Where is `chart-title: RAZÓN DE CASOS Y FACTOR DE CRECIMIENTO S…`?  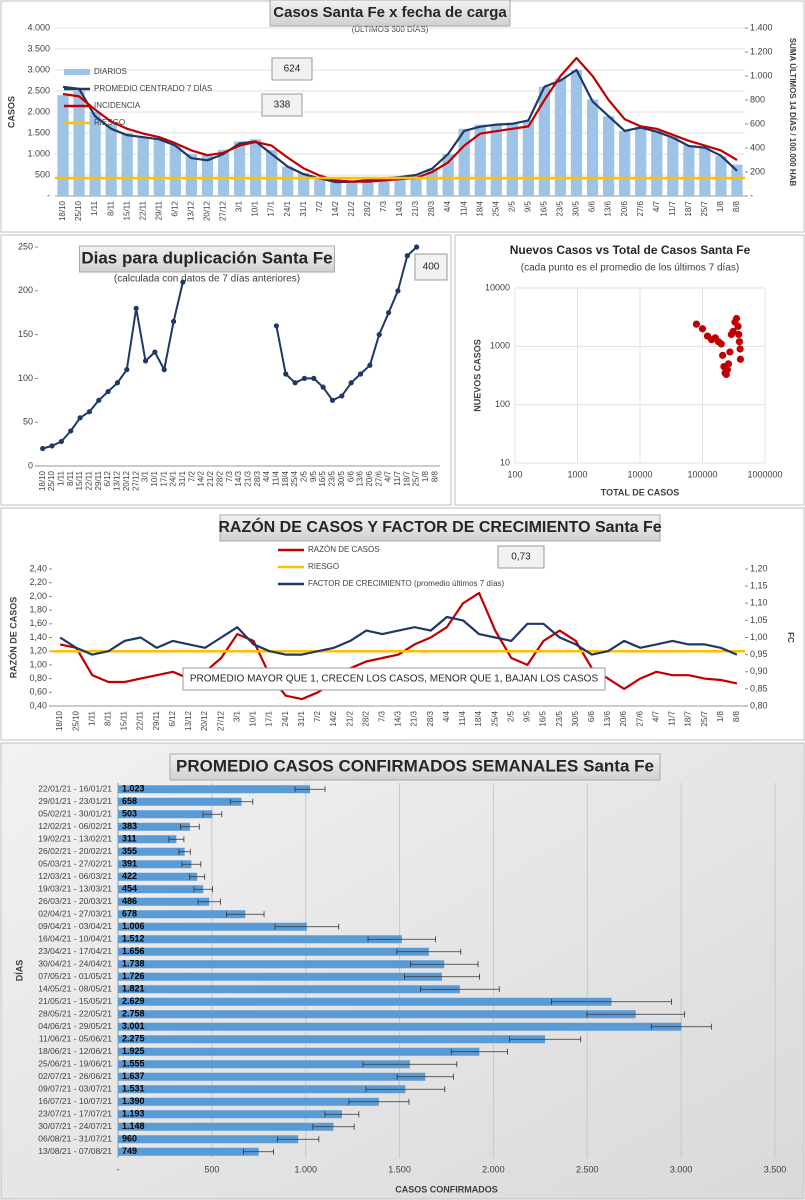
chart-title: RAZÓN DE CASOS Y FACTOR DE CRECIMIENTO S… is located at coordinates (439, 526).